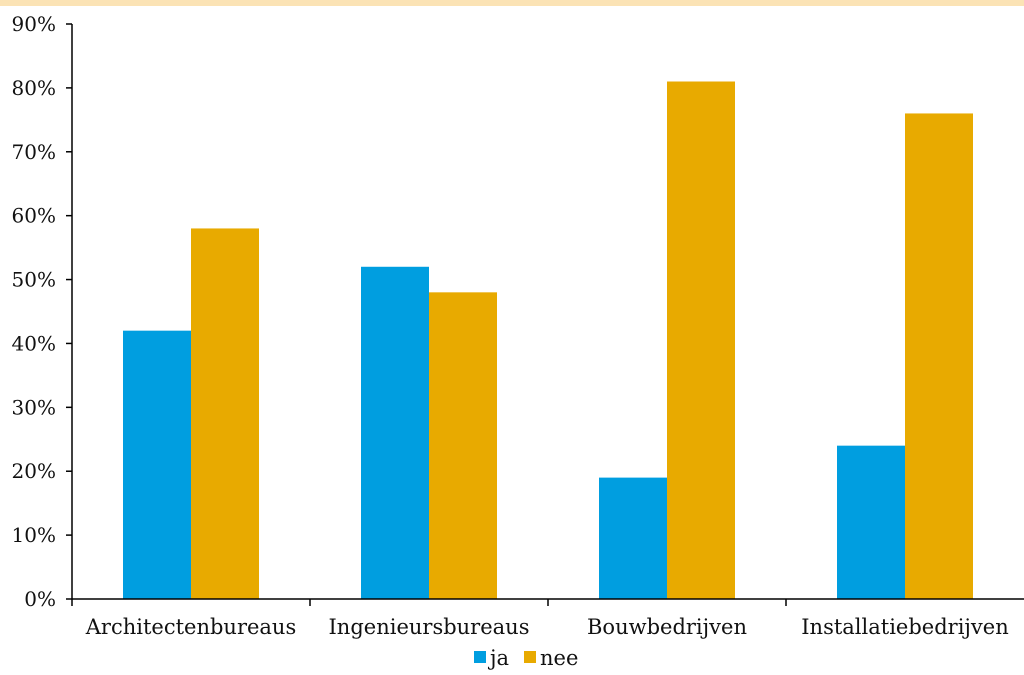  What do you see at coordinates (42, 311) in the screenshot?
I see `y-axis: 0% 10% 20% 30% 40% 50% 60% 70% 80% 90%` at bounding box center [42, 311].